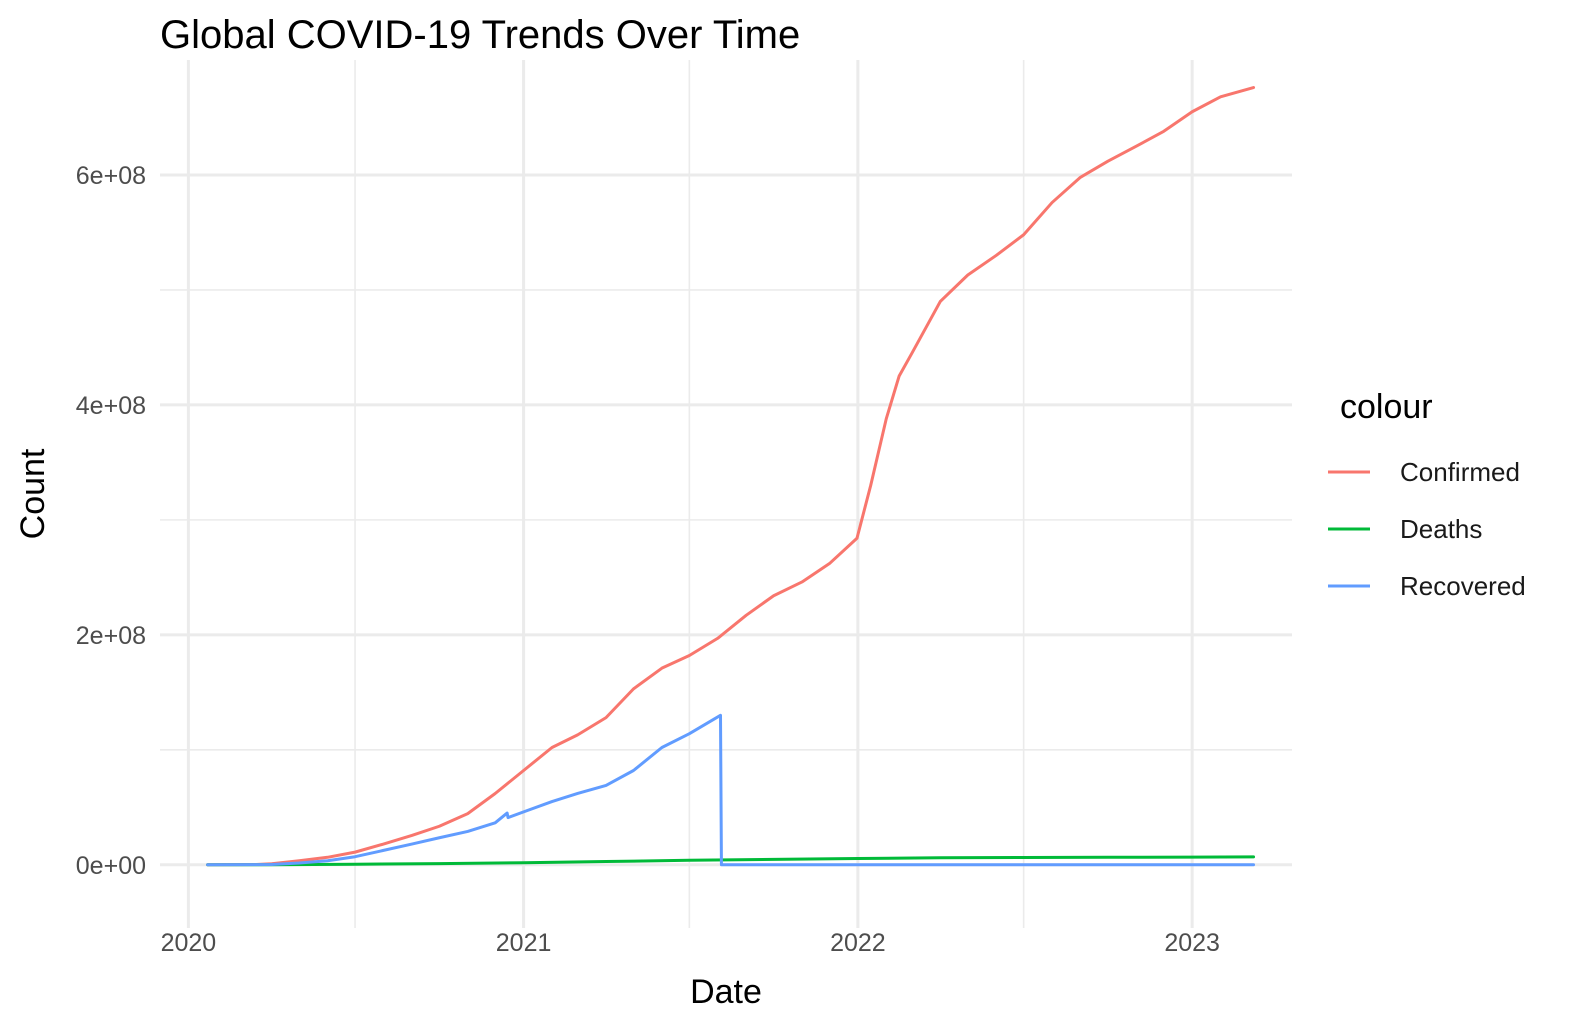 The width and height of the screenshot is (1590, 1022). What do you see at coordinates (731, 790) in the screenshot?
I see `series-line-recovered` at bounding box center [731, 790].